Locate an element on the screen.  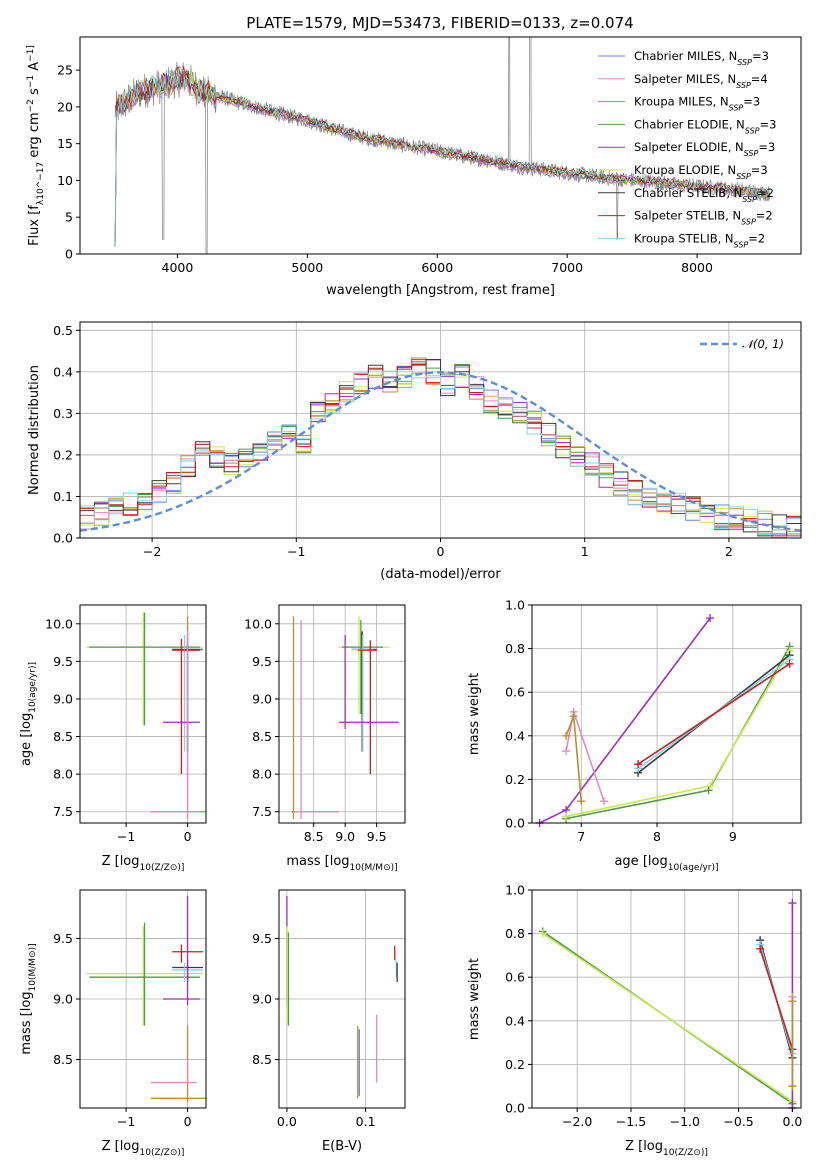
residuals-legend-label: 𝒩(0, 1) is located at coordinates (763, 344).